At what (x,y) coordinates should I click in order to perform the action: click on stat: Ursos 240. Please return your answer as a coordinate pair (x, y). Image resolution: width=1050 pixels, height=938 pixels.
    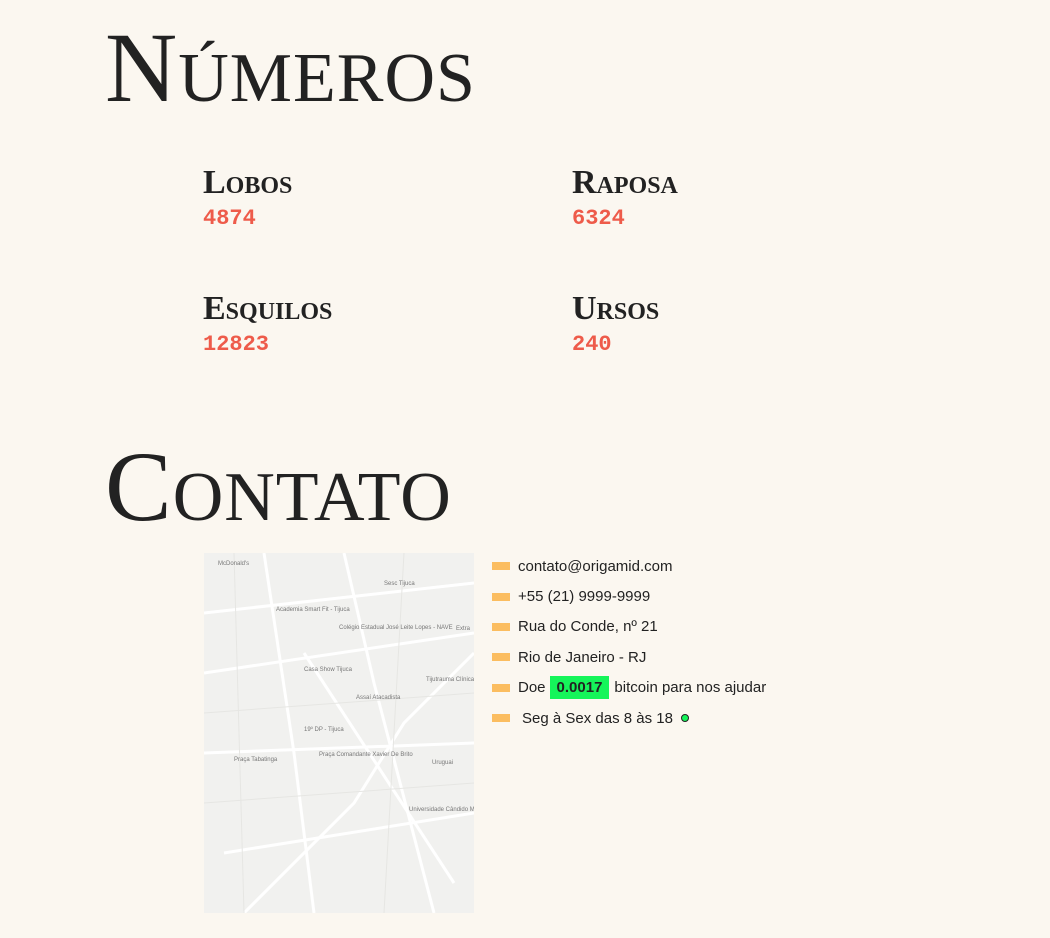
    Looking at the image, I should click on (616, 324).